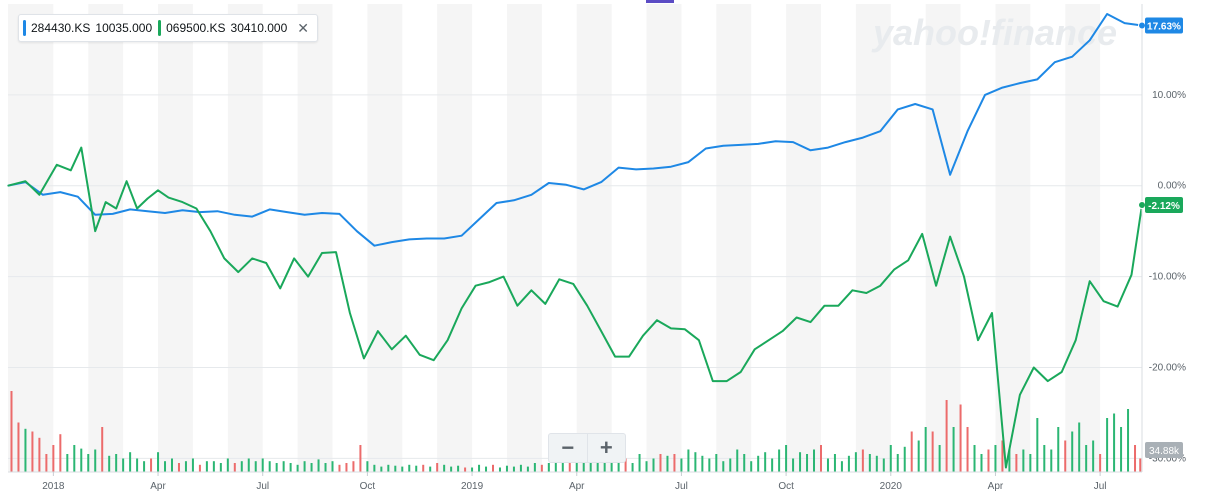 This screenshot has width=1209, height=495. What do you see at coordinates (259, 28) in the screenshot?
I see `legend-value: 30410.000` at bounding box center [259, 28].